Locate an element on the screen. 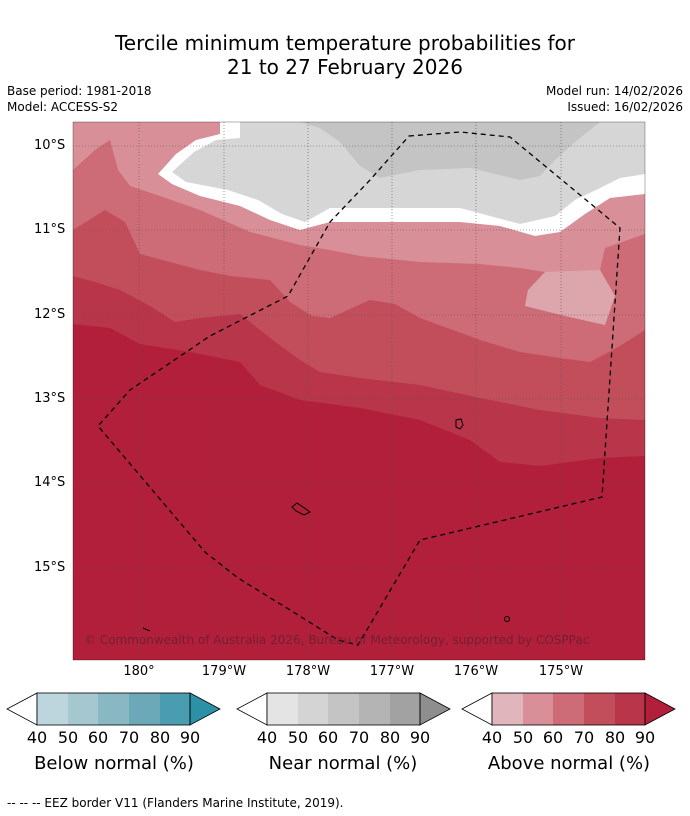  below-tick-70: 70 is located at coordinates (129, 737).